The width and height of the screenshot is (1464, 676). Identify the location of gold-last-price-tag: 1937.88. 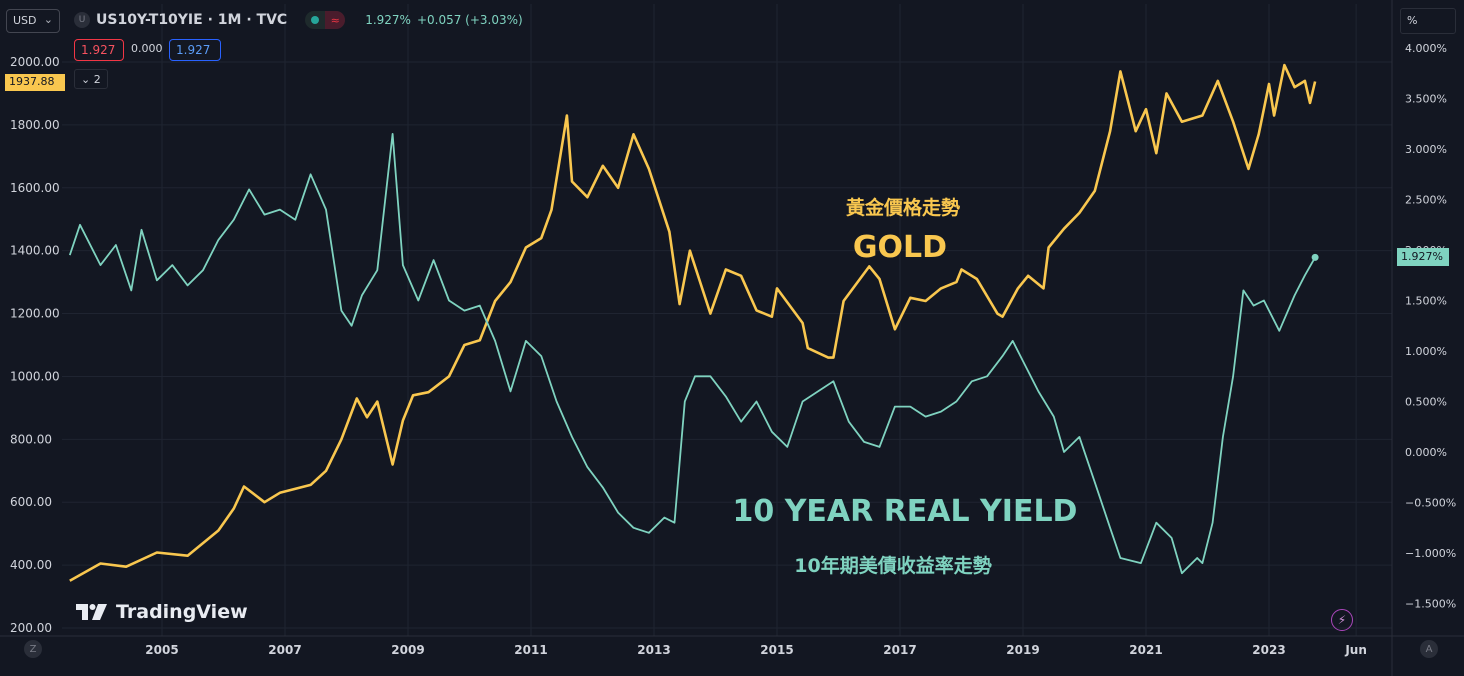
(35, 82).